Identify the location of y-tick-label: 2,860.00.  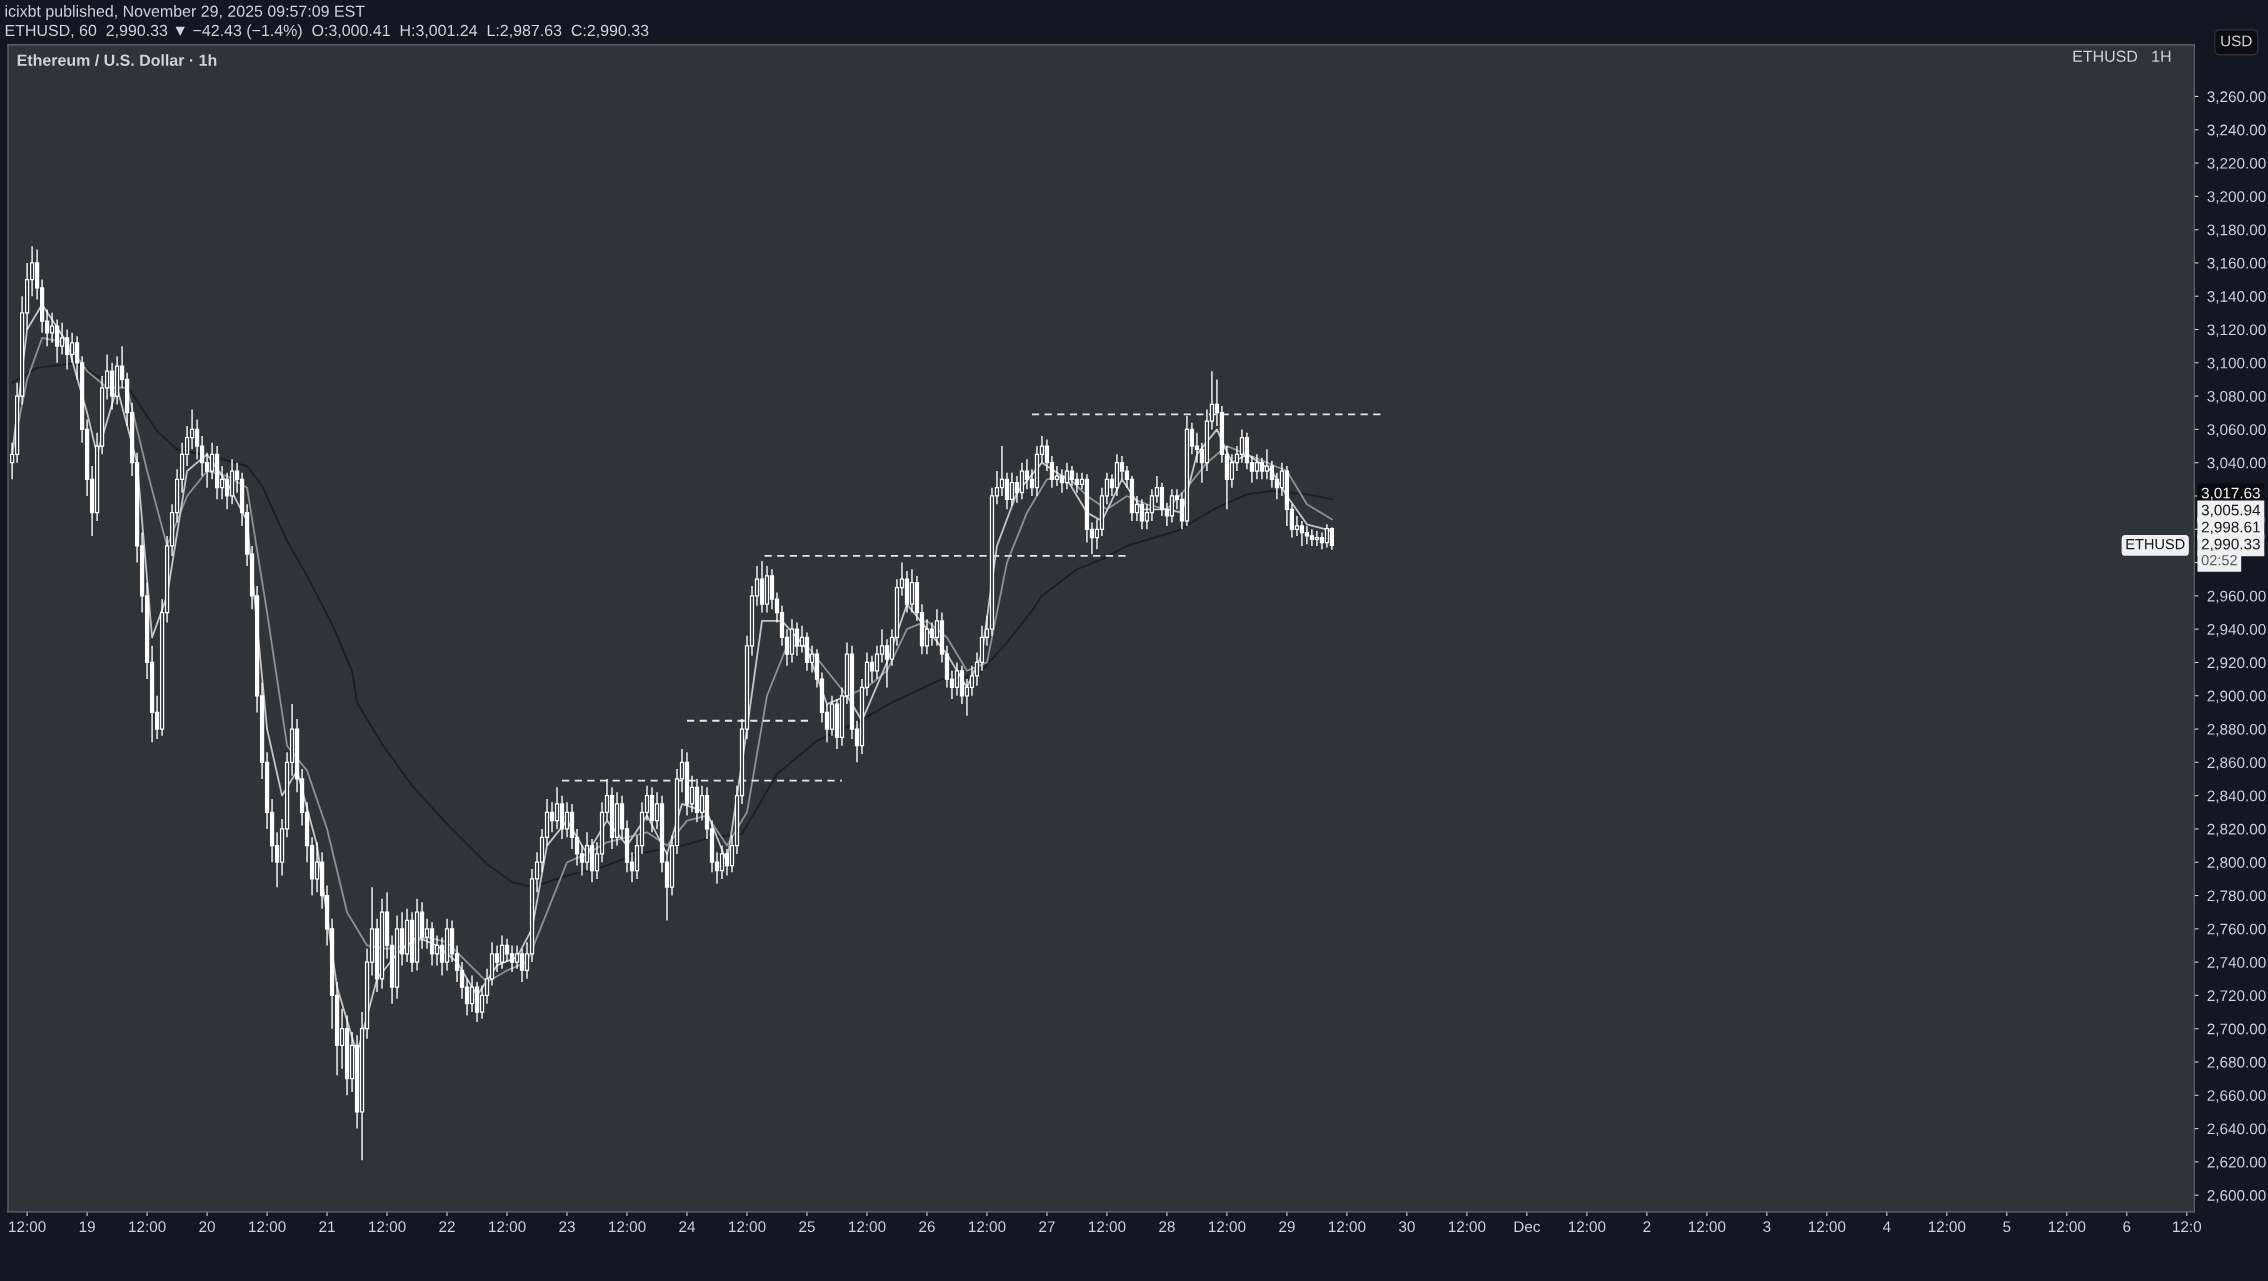
(2236, 763).